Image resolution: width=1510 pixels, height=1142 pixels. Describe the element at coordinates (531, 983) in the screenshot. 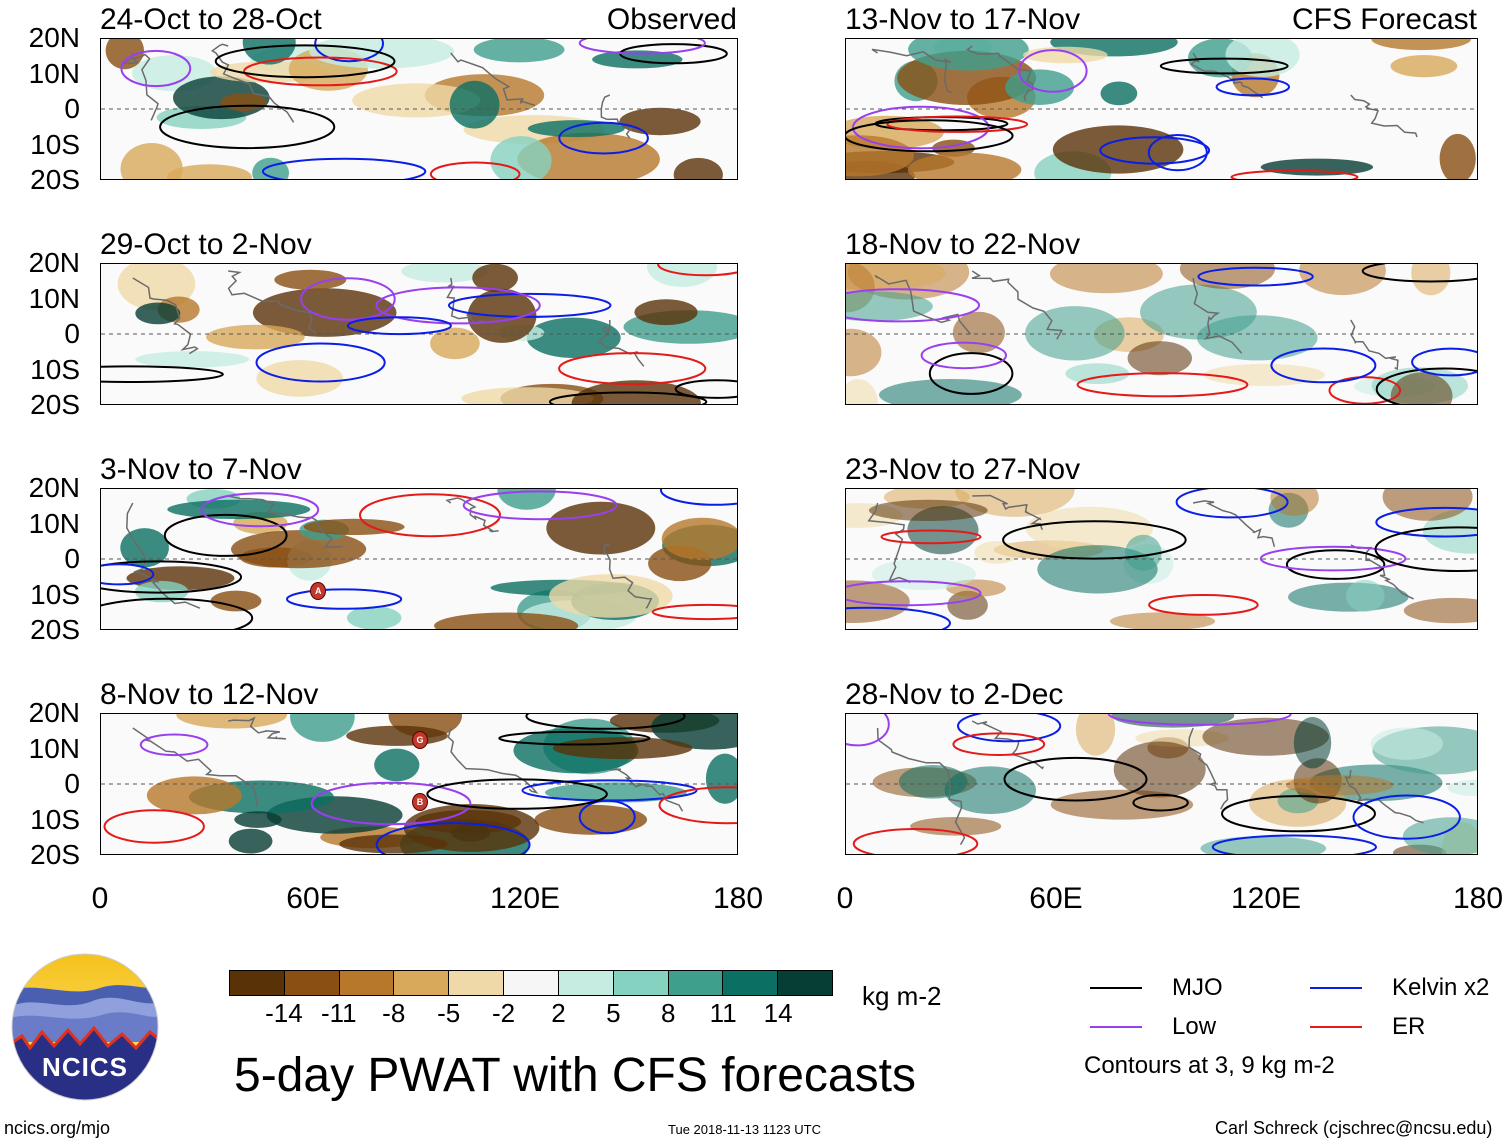

I see `colorbar` at that location.